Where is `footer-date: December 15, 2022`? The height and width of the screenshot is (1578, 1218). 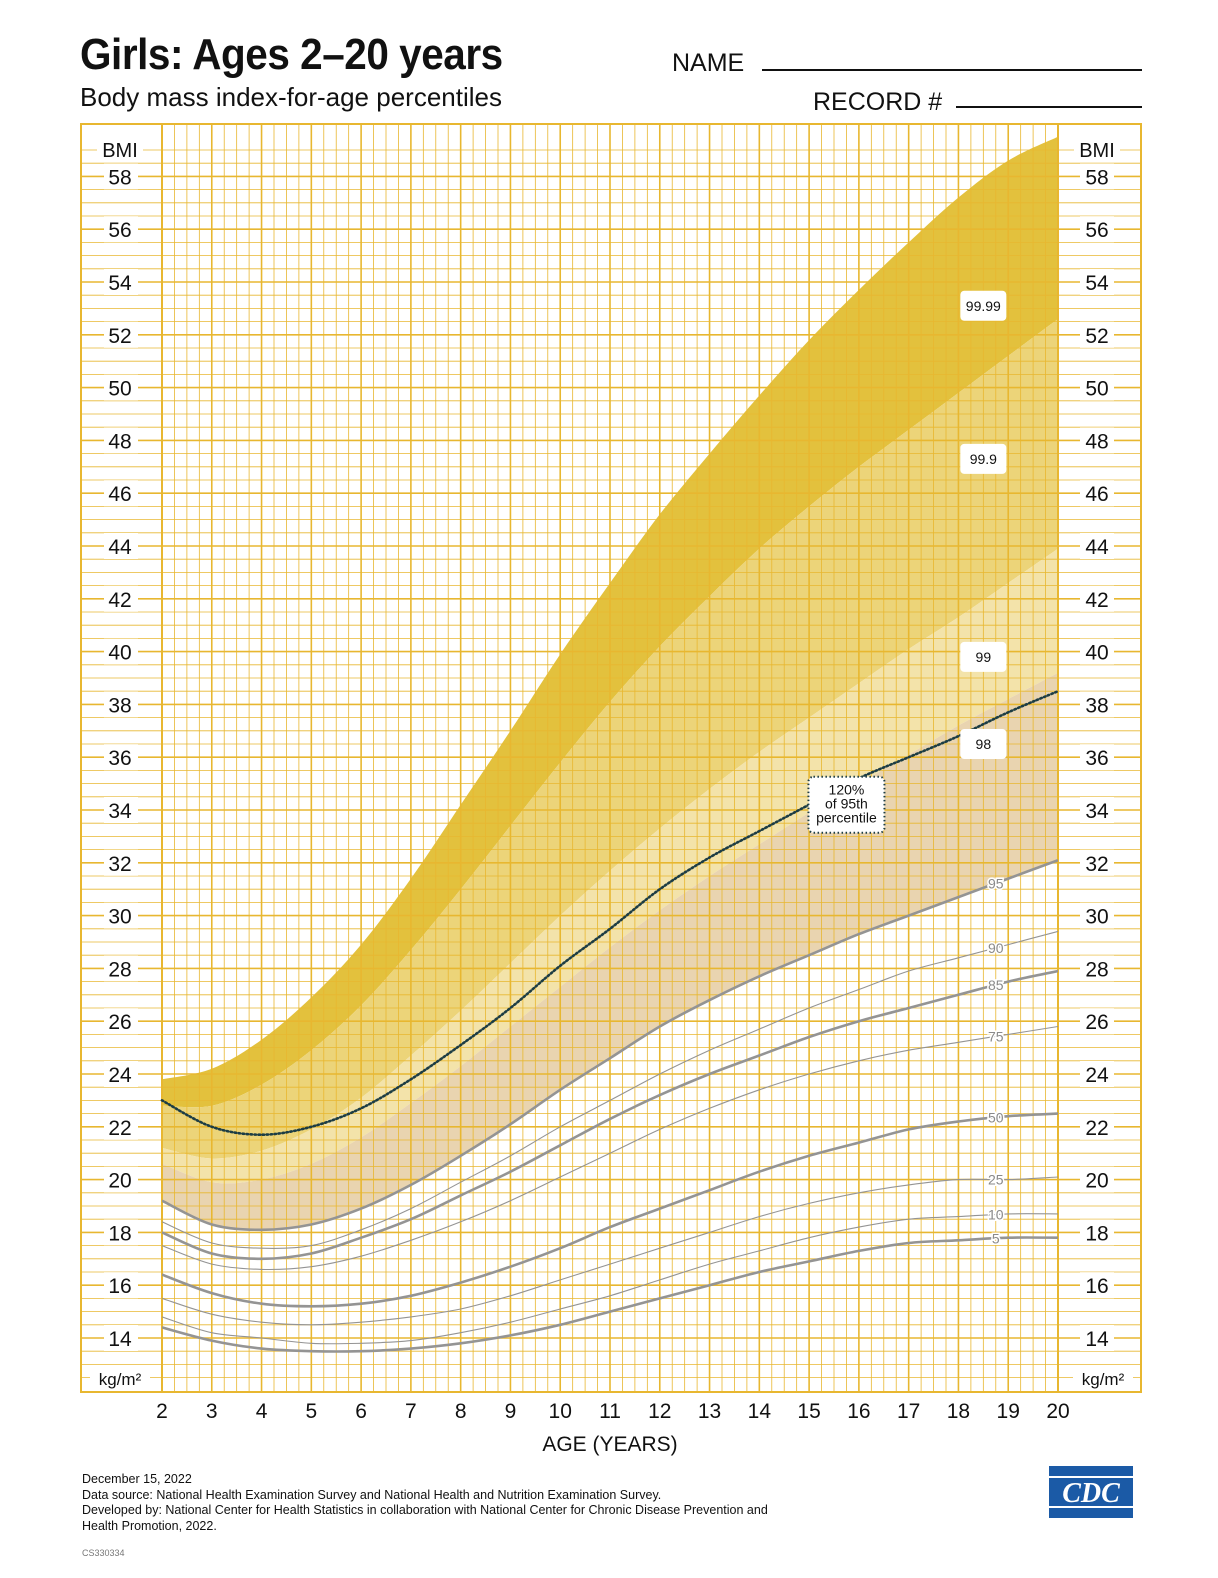
footer-date: December 15, 2022 is located at coordinates (137, 1479).